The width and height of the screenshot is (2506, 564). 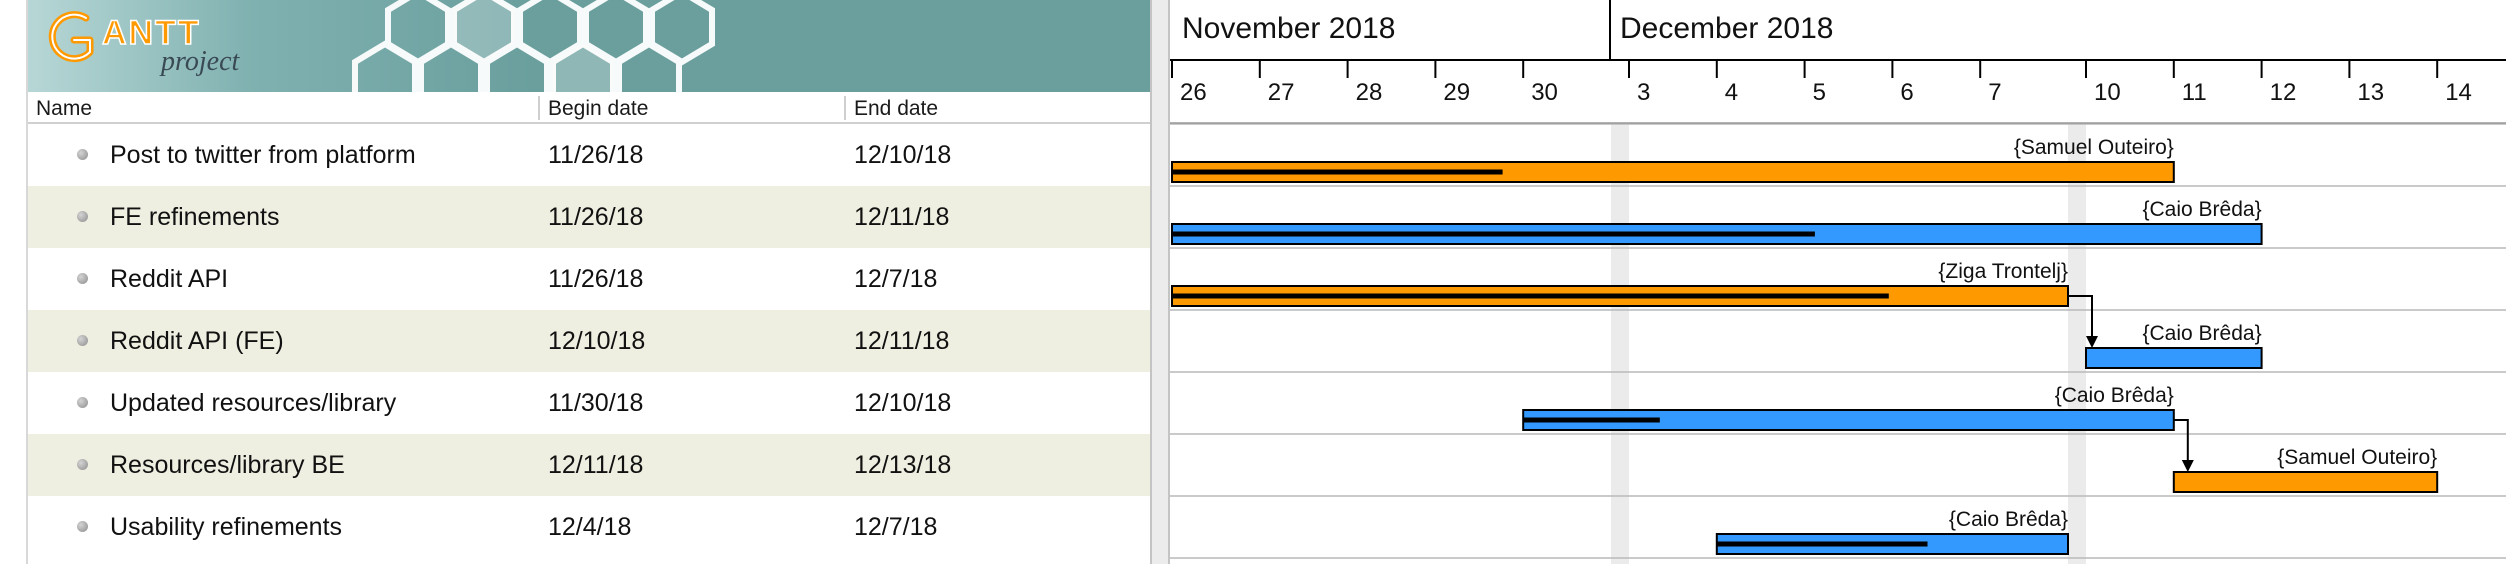 What do you see at coordinates (64, 108) in the screenshot?
I see `column-header-name: Name` at bounding box center [64, 108].